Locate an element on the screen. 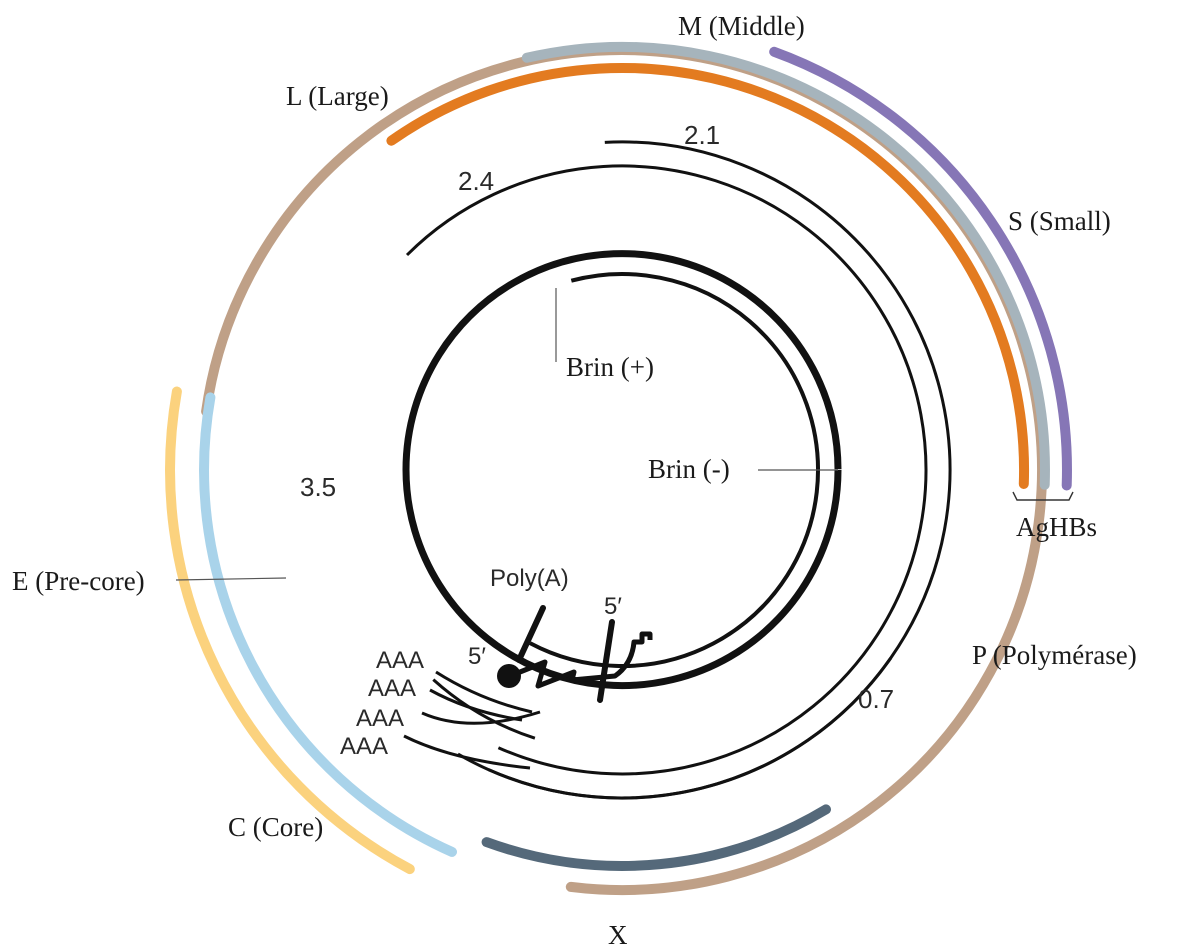 This screenshot has width=1180, height=948. transcript-3-5-arc is located at coordinates (484, 709).